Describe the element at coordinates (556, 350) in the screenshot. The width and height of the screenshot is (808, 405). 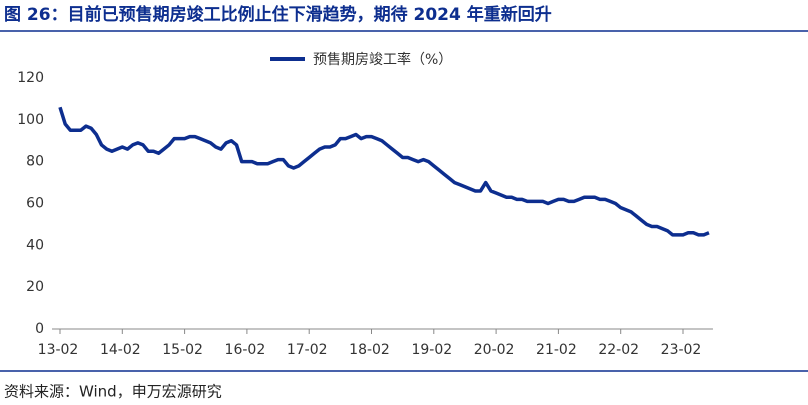
I see `x-tick-label: 21-02` at that location.